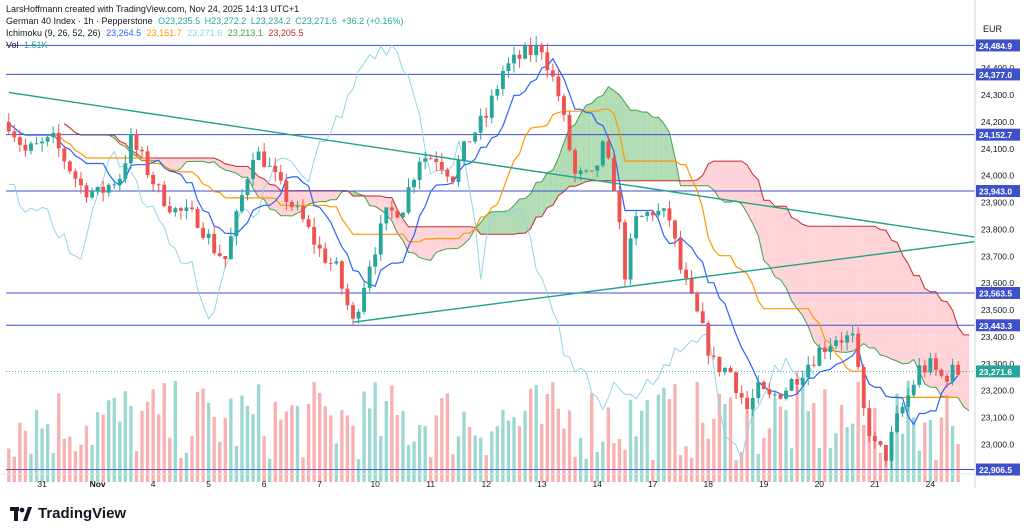  Describe the element at coordinates (997, 229) in the screenshot. I see `price-tick-label: 23,800.0` at that location.